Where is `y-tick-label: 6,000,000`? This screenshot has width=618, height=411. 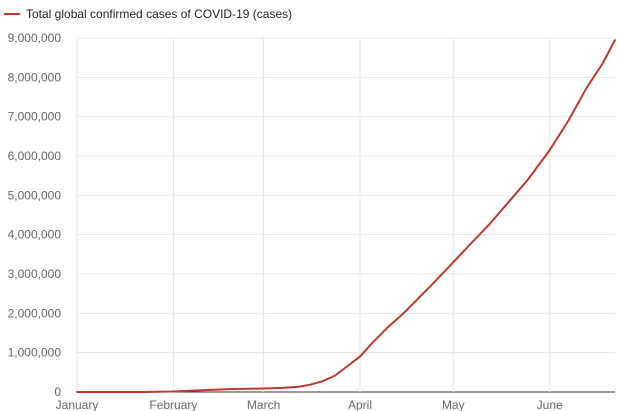 y-tick-label: 6,000,000 is located at coordinates (35, 156).